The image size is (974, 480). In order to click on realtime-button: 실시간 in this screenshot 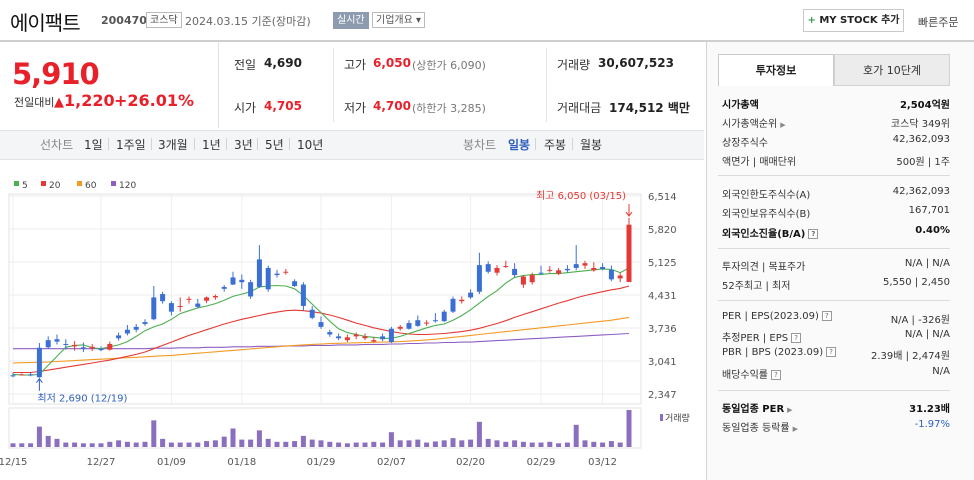, I will do `click(351, 20)`.